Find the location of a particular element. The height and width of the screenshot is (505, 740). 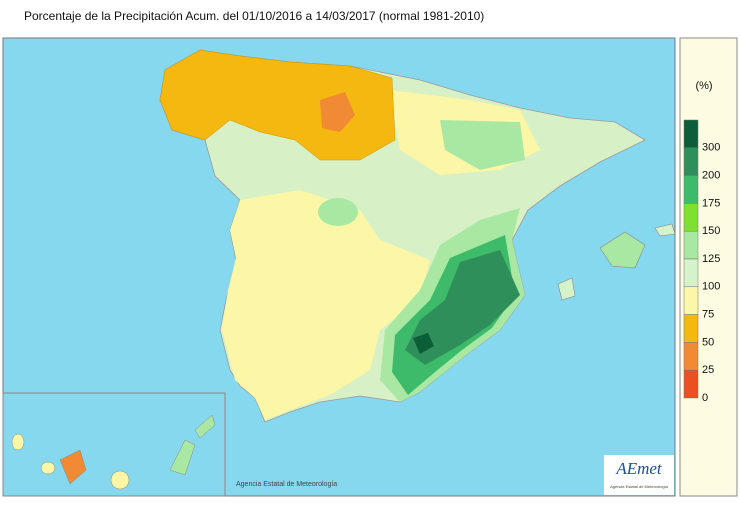

logo-box is located at coordinates (639, 475).